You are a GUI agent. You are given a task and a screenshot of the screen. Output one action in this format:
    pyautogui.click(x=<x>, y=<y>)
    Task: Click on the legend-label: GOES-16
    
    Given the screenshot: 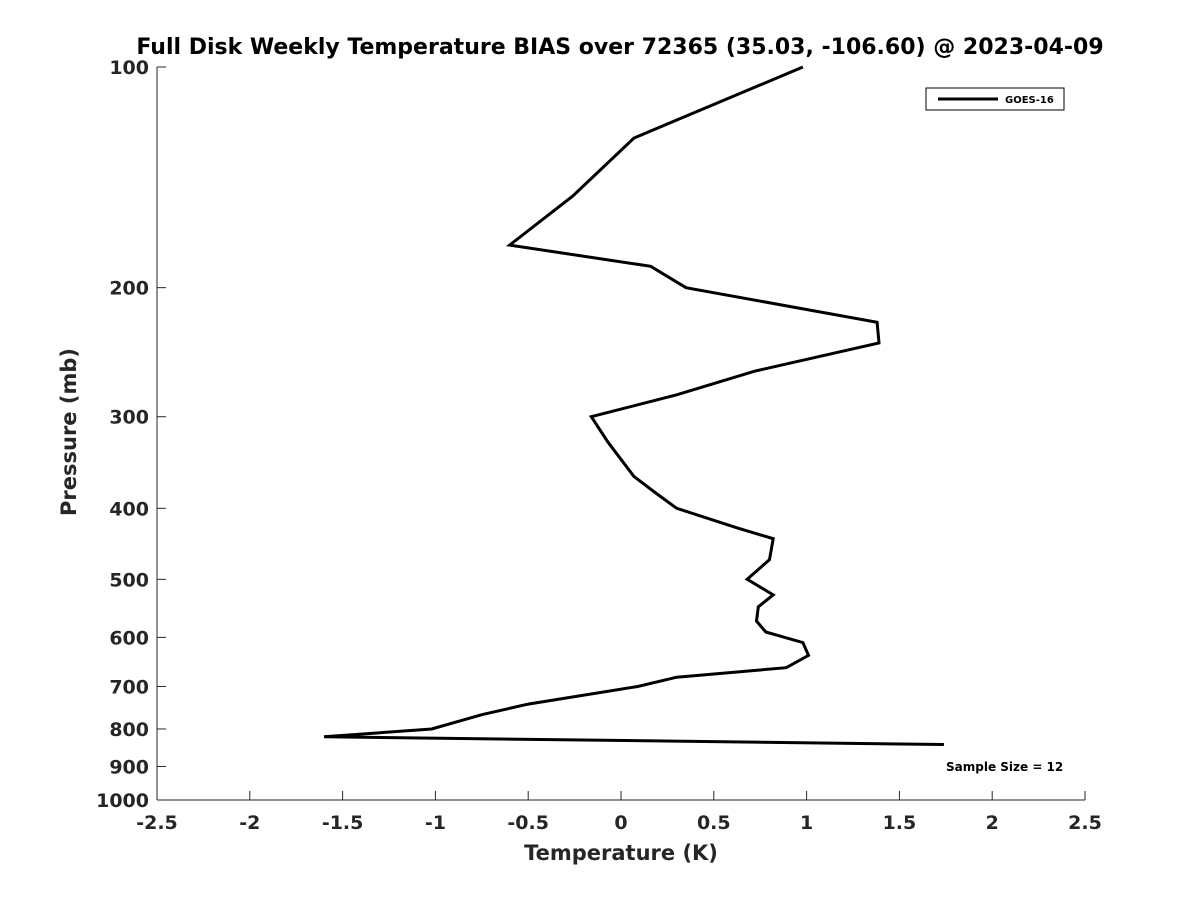 What is the action you would take?
    pyautogui.click(x=1029, y=100)
    